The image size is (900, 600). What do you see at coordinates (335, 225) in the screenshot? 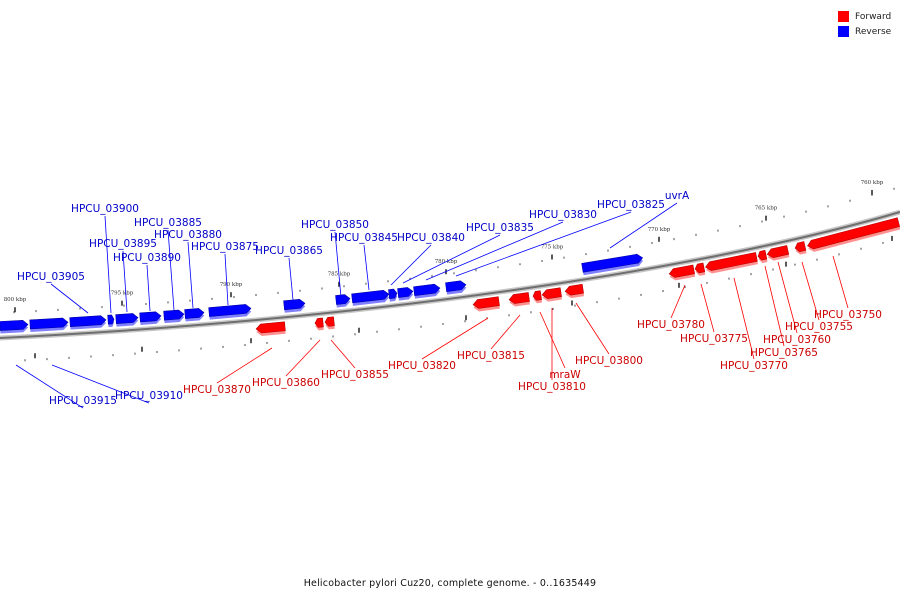
I see `gene-label: HPCU_03850` at bounding box center [335, 225].